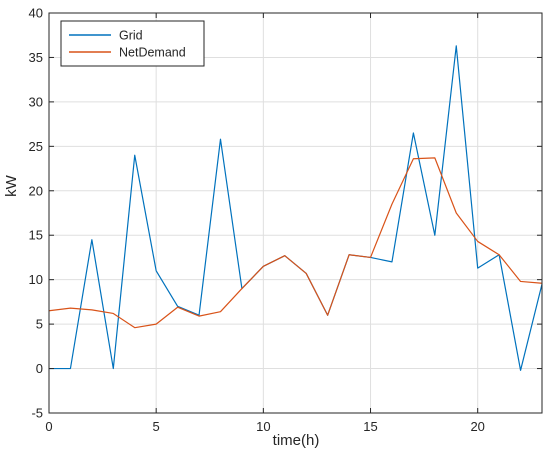 This screenshot has height=468, width=550. What do you see at coordinates (36, 13) in the screenshot?
I see `y-tick-label: 40` at bounding box center [36, 13].